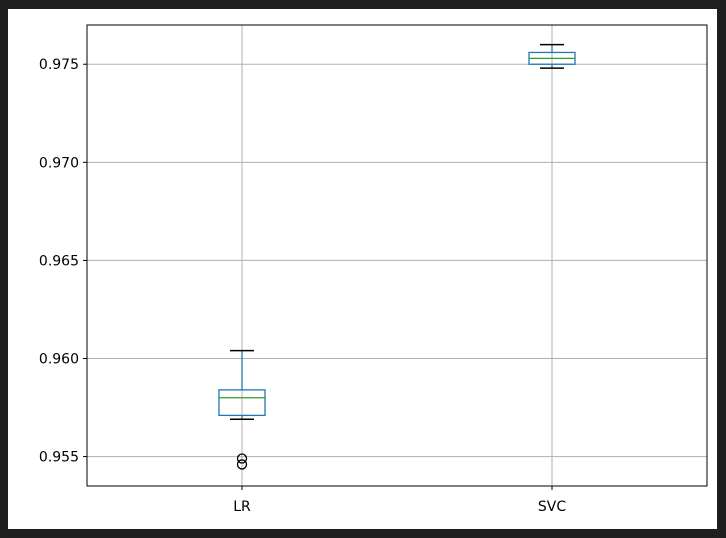  Describe the element at coordinates (242, 507) in the screenshot. I see `x-tick-label: LR` at that location.